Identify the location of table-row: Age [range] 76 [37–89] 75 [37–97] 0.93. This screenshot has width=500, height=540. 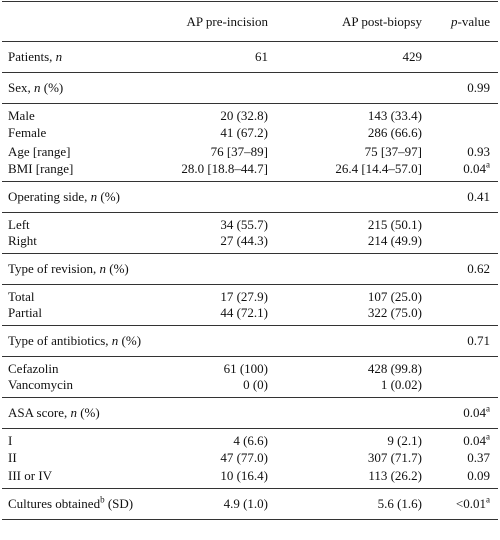
(250, 152).